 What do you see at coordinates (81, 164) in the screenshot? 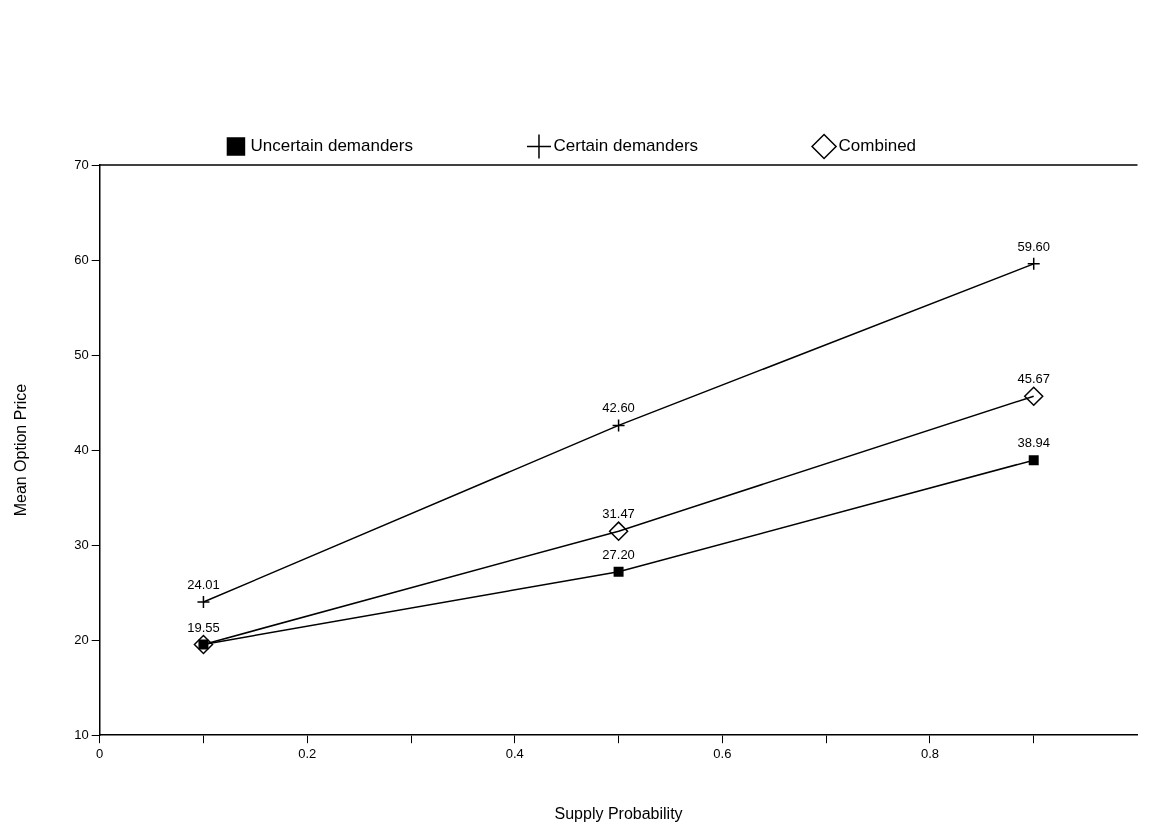
I see `y-tick-label: 70` at bounding box center [81, 164].